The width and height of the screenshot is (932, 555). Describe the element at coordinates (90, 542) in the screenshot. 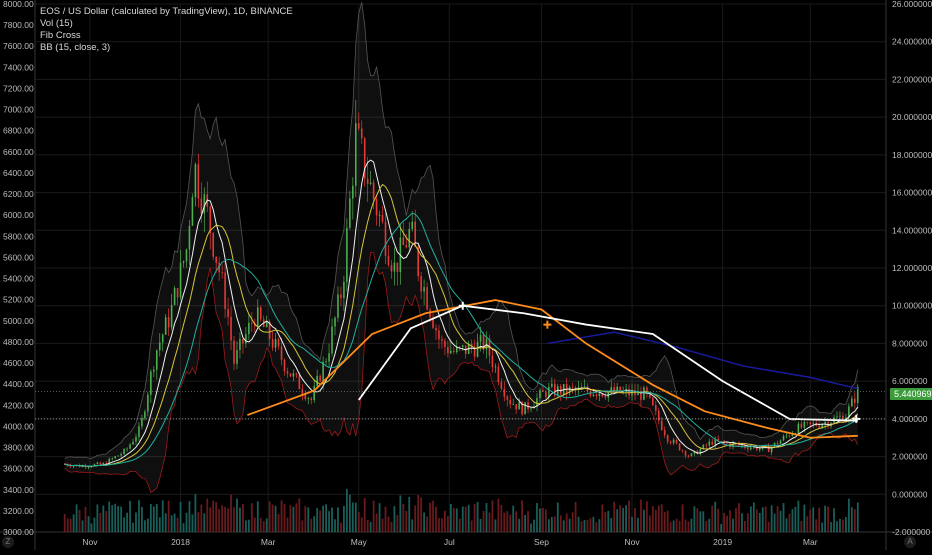

I see `x-axis-tick: Nov` at that location.